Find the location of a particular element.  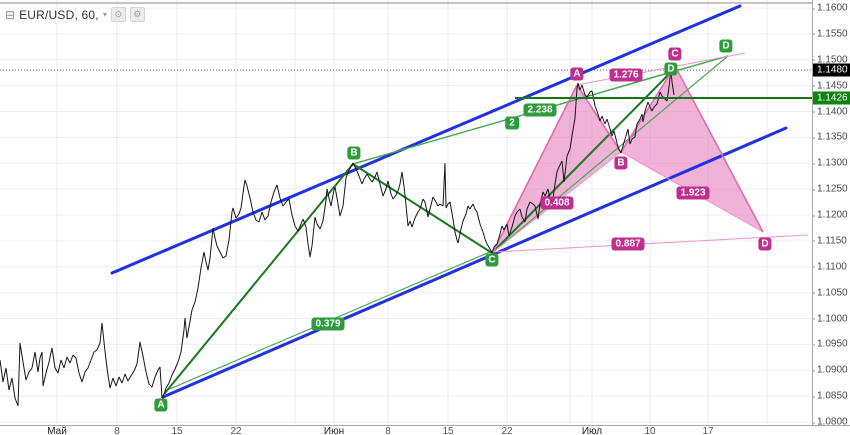

symbol-legend: ⊟ EUR/USD, 60, ▾ ⊙ ⚙ is located at coordinates (75, 14).